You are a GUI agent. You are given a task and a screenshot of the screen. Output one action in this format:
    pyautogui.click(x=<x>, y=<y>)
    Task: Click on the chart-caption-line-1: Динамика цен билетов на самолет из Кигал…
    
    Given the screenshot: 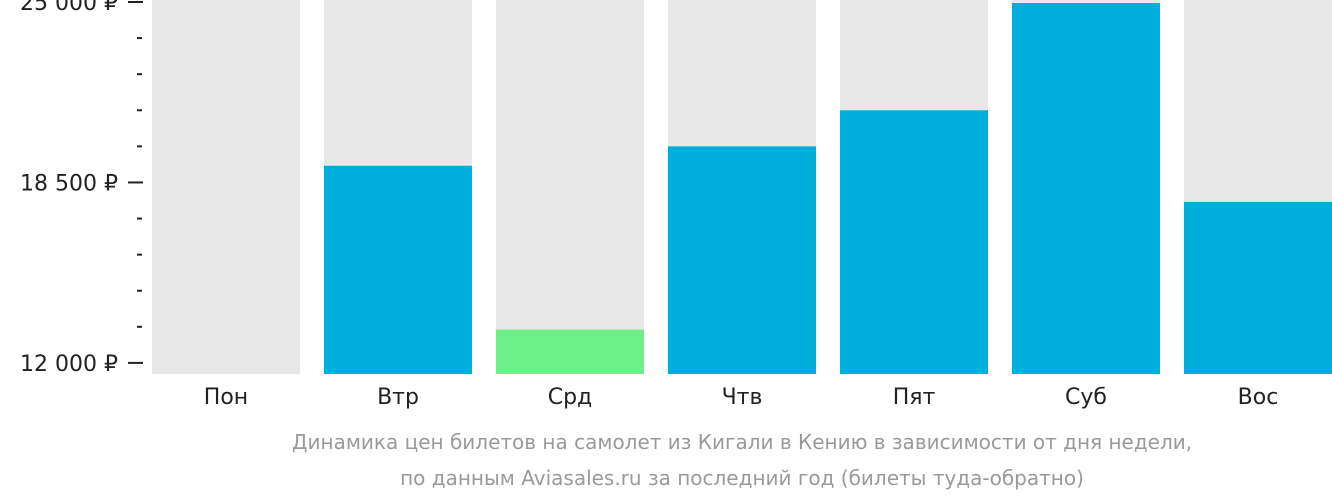 What is the action you would take?
    pyautogui.click(x=742, y=442)
    